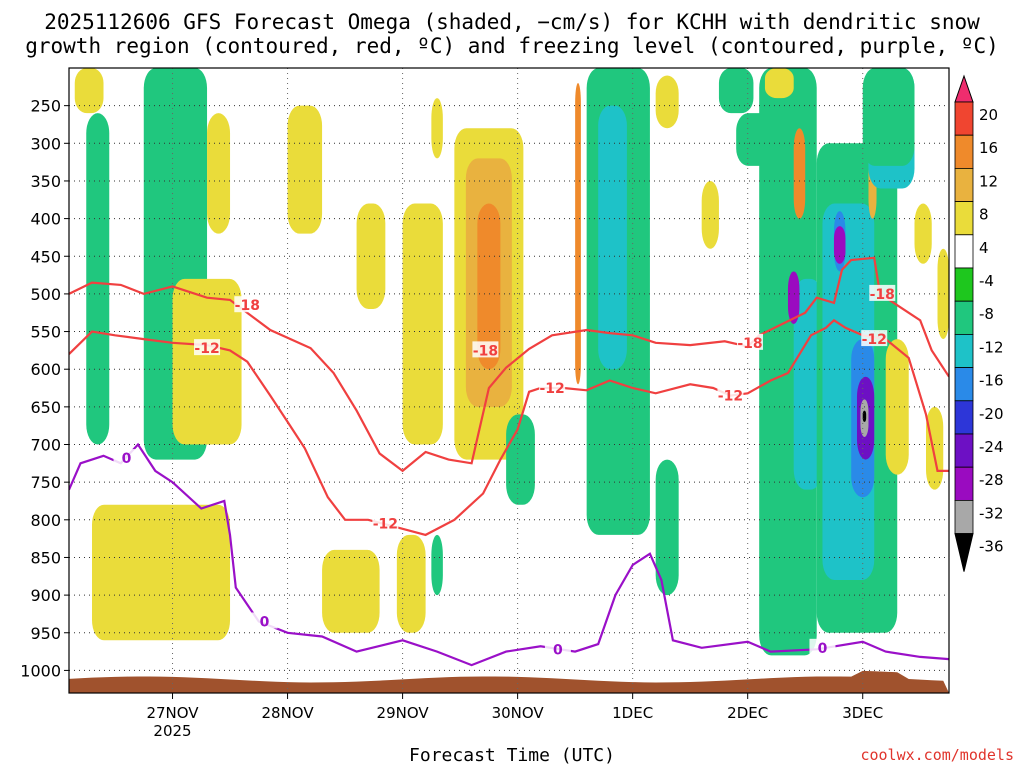 This screenshot has height=768, width=1024. I want to click on colorbar-tick-9: -20, so click(991, 414).